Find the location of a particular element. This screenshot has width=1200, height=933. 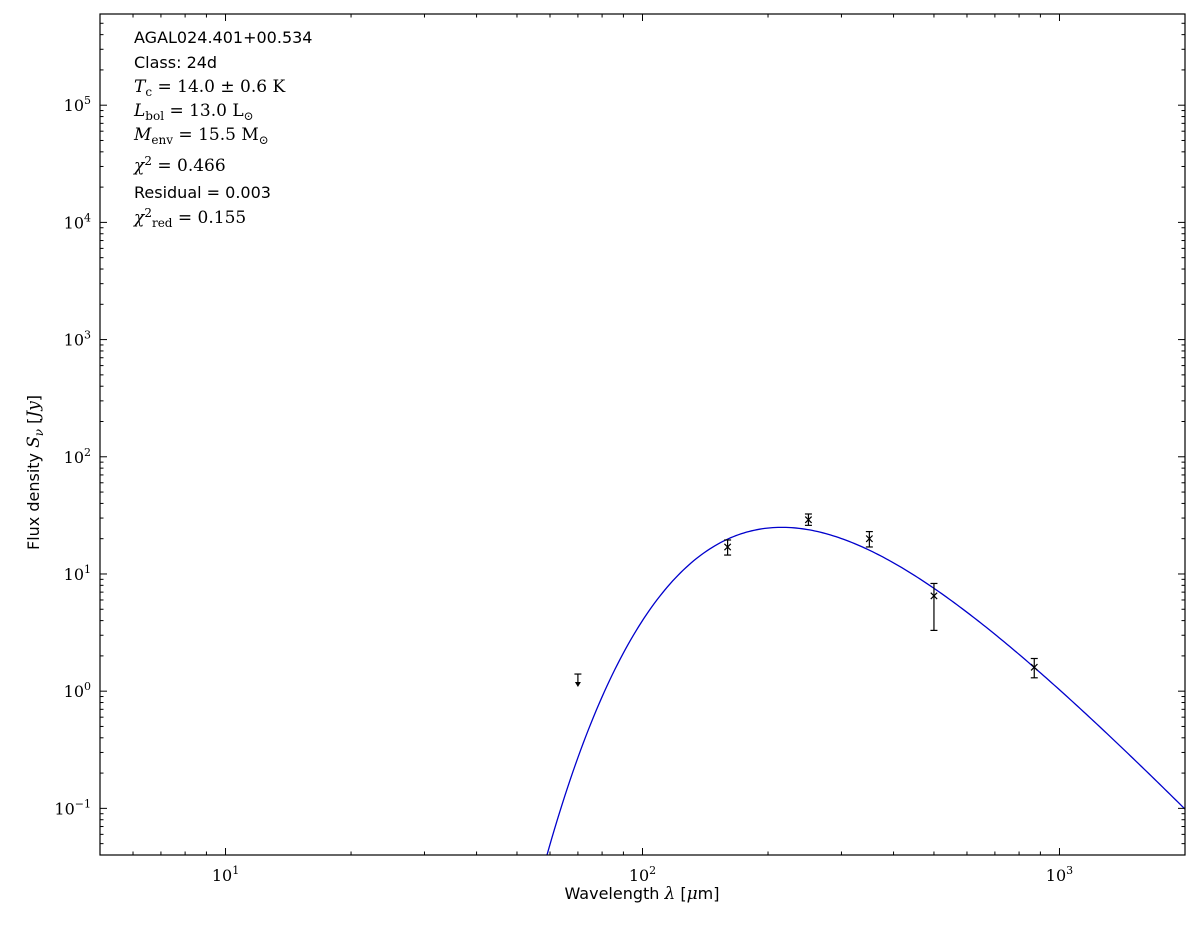

x-axis-label: Wavelength λ [μm] is located at coordinates (642, 894).